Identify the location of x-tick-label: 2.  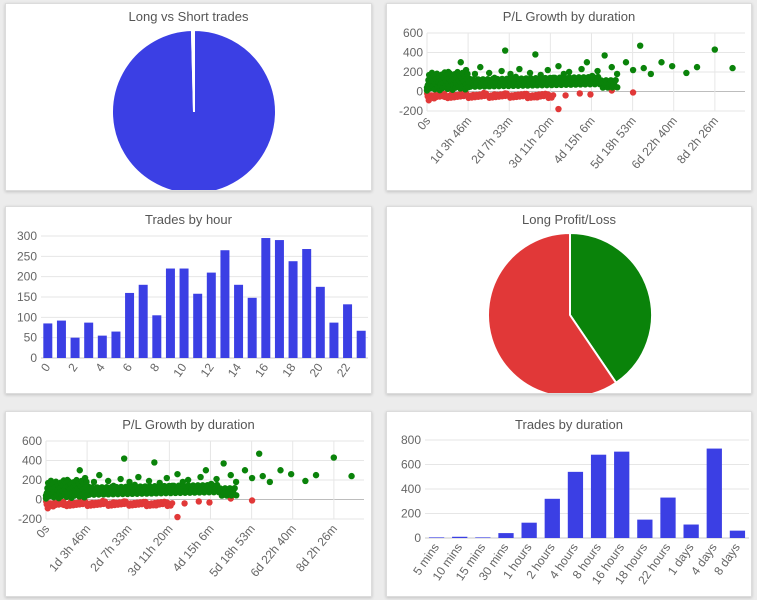
(72, 367).